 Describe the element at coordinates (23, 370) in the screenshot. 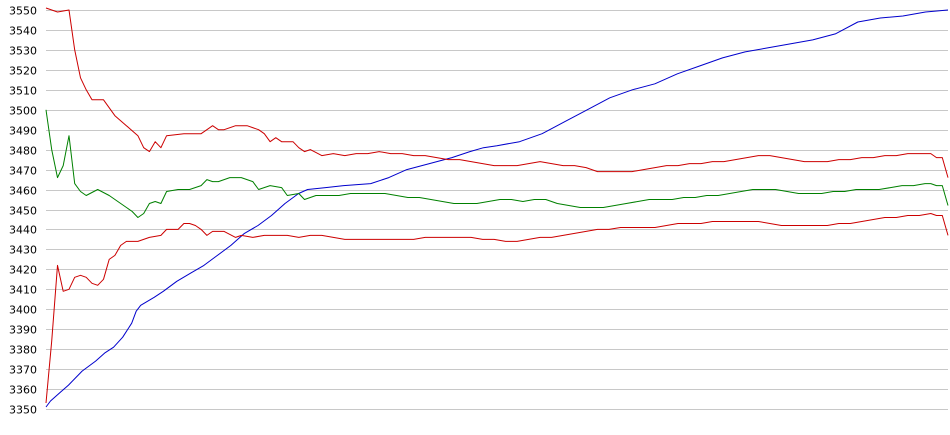

I see `y-tick-label: 3370` at that location.